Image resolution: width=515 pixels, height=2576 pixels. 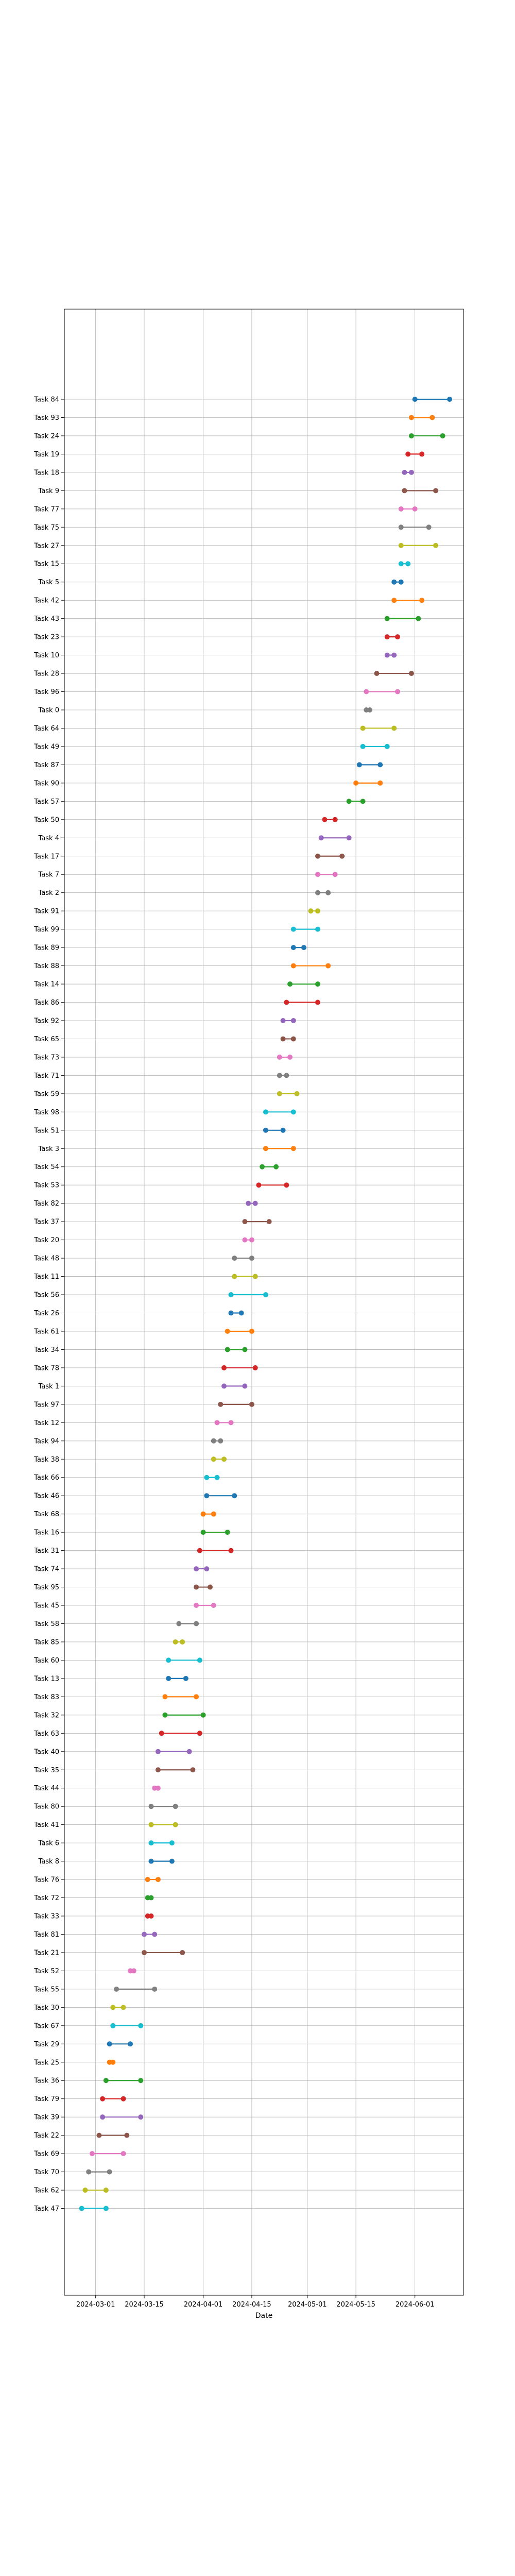 I want to click on y-tick-label: Task 9, so click(x=48, y=491).